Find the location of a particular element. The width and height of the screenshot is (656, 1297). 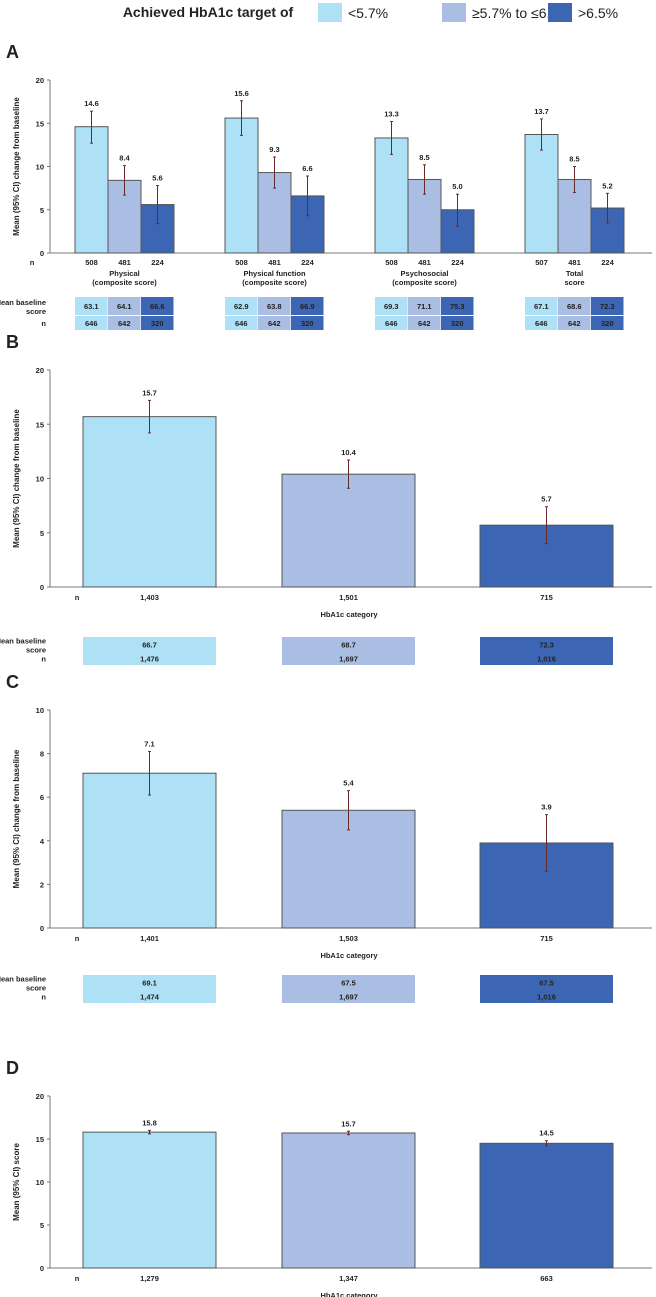

baseline-n: 1,476 is located at coordinates (149, 659).